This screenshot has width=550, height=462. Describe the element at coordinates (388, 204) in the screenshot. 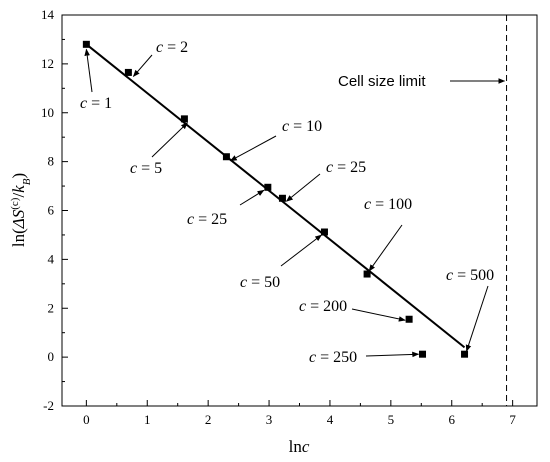

I see `point-annotation-label: c = 100` at that location.